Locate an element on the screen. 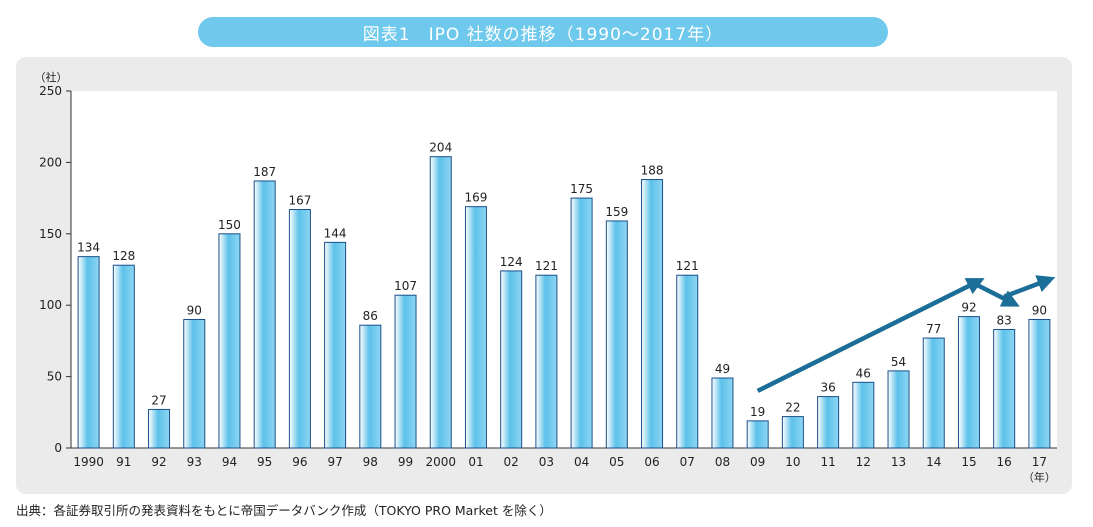  bar-value-label: 188 is located at coordinates (652, 171).